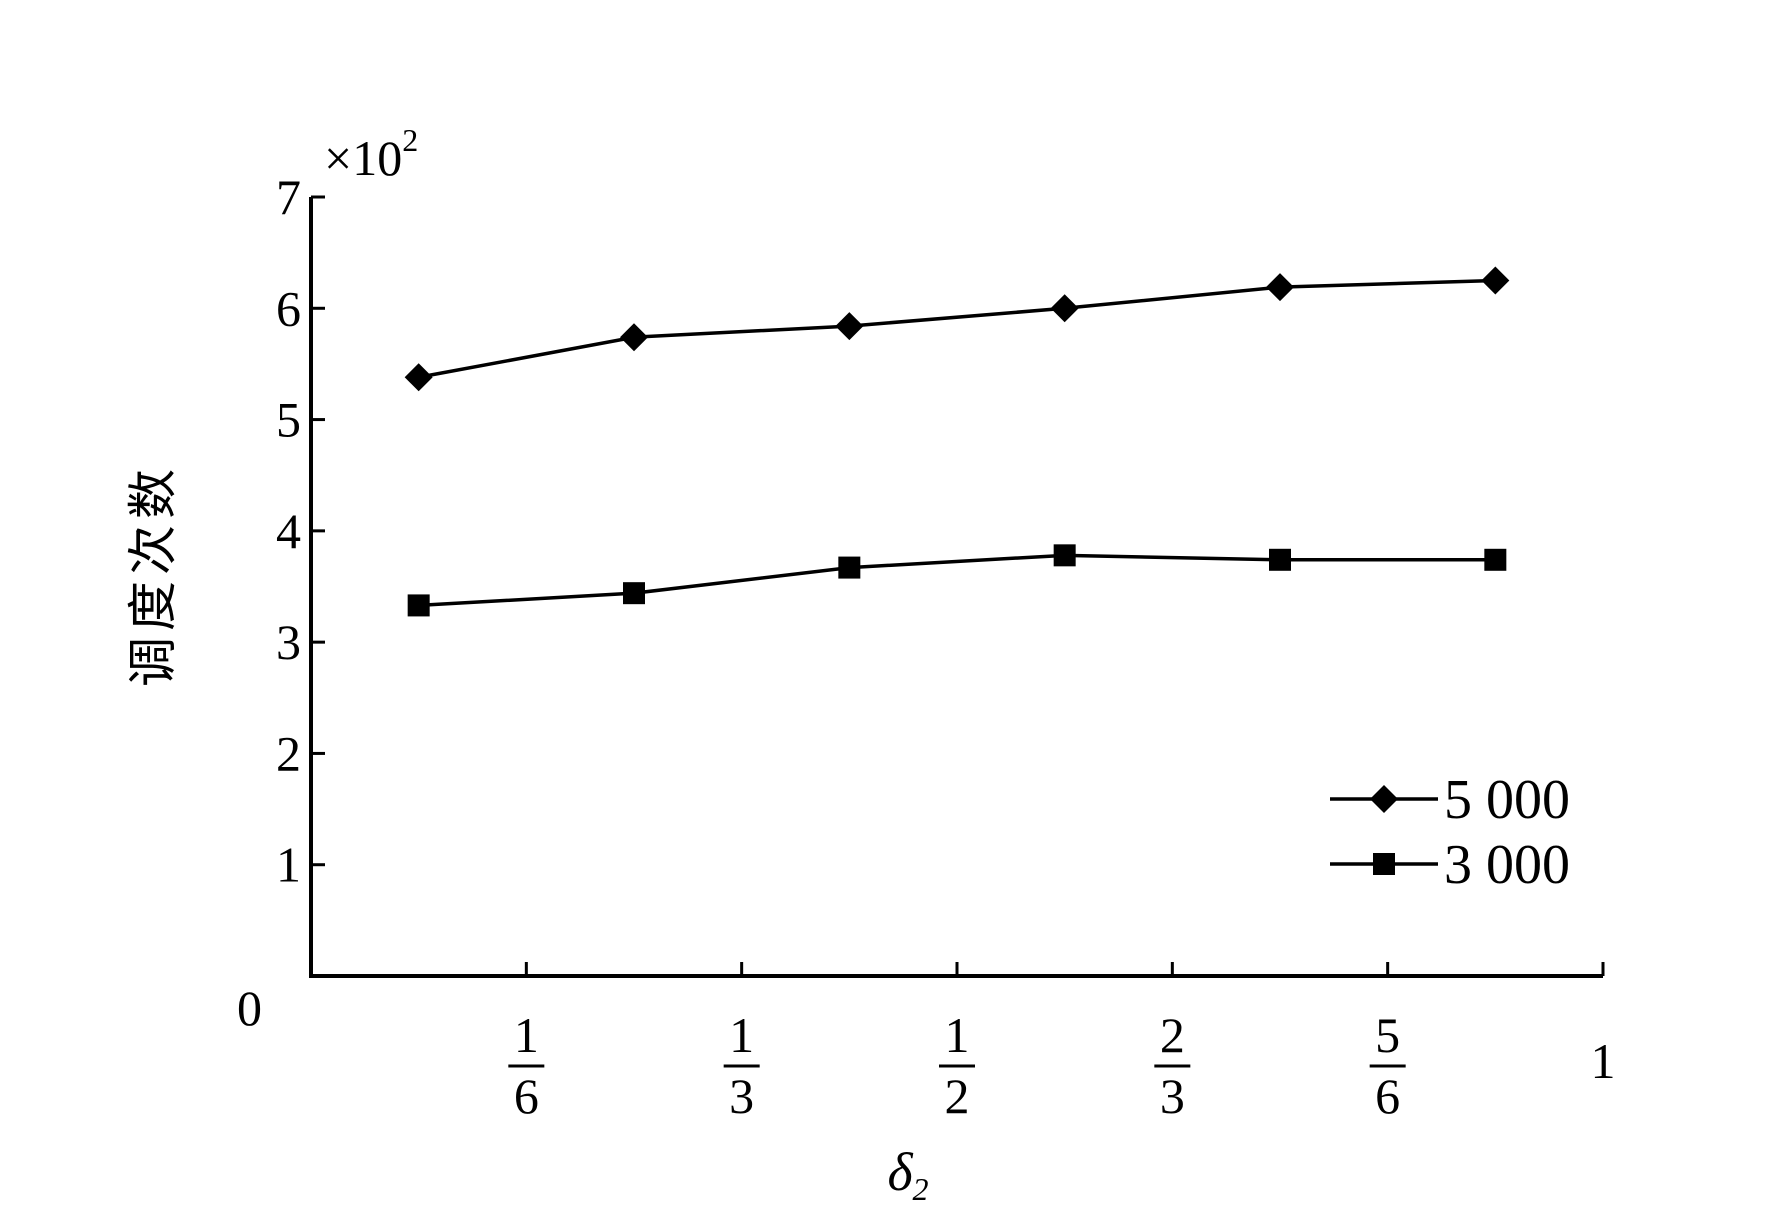 The width and height of the screenshot is (1792, 1205). I want to click on y-tick-label: 4, so click(288, 531).